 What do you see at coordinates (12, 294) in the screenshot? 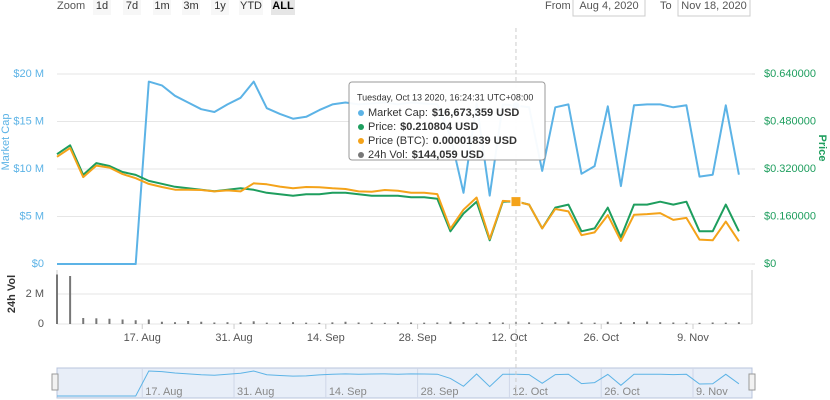
I see `volume-axis-title: 24h Vol` at bounding box center [12, 294].